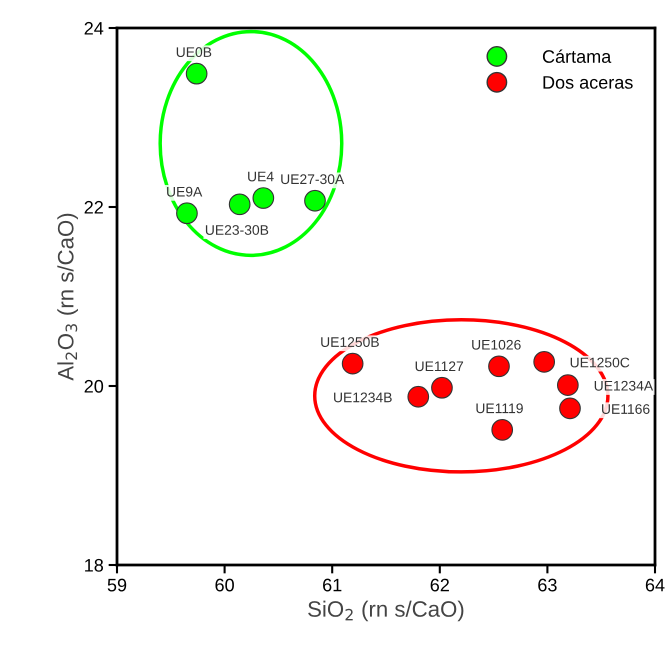  What do you see at coordinates (350, 342) in the screenshot?
I see `annotation: UE1250B` at bounding box center [350, 342].